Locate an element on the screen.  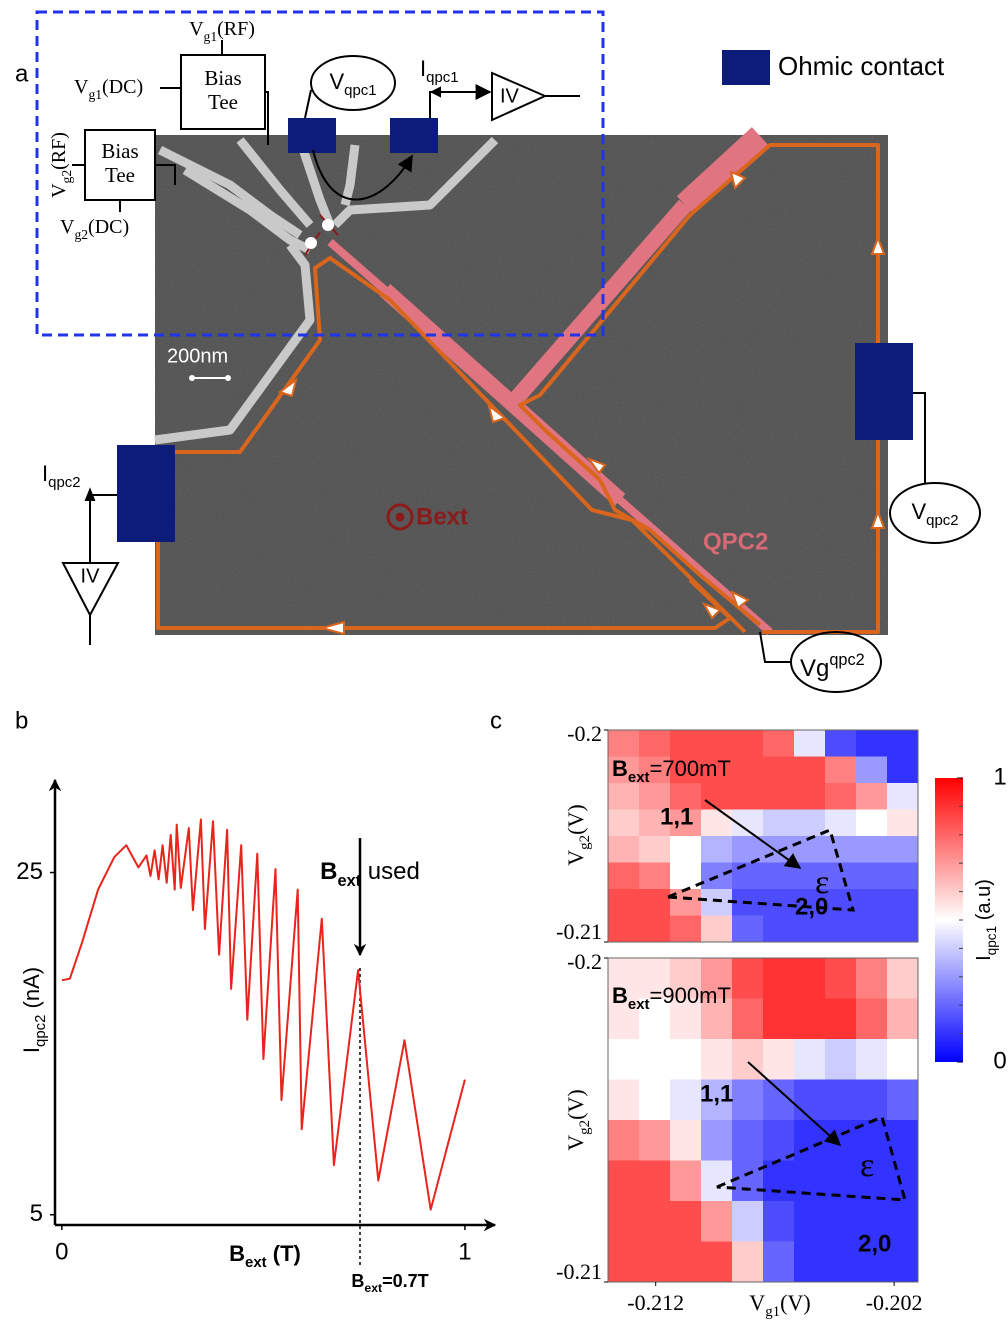
vqpc2: Vqpc2 is located at coordinates (934, 514).